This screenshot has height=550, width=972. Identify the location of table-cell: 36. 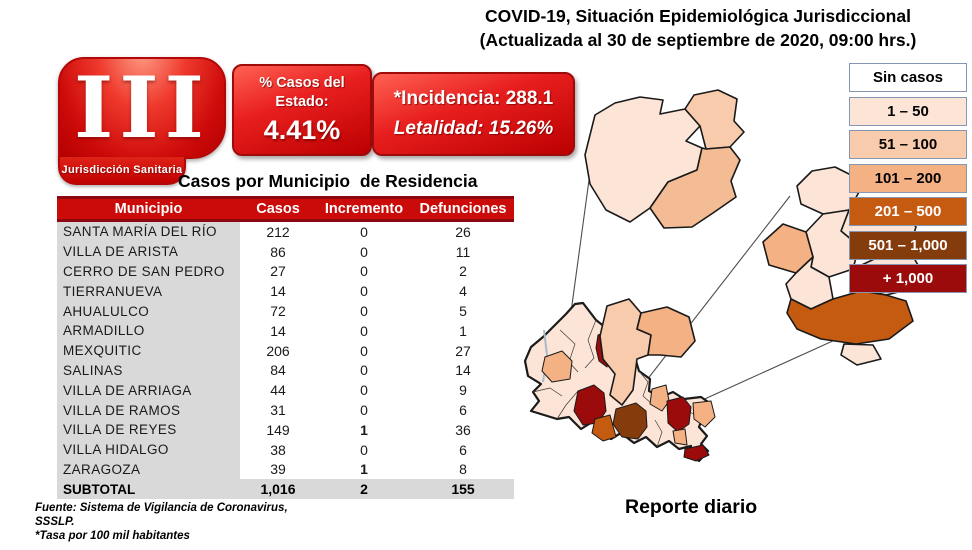
(463, 429).